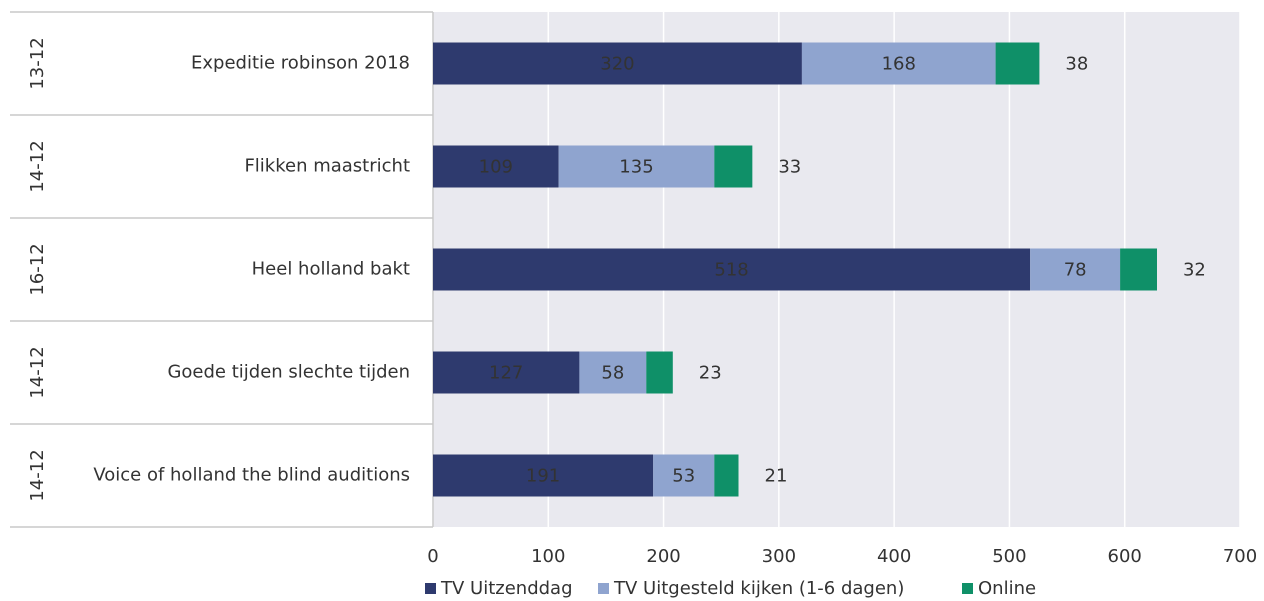  I want to click on value-label: 191, so click(543, 476).